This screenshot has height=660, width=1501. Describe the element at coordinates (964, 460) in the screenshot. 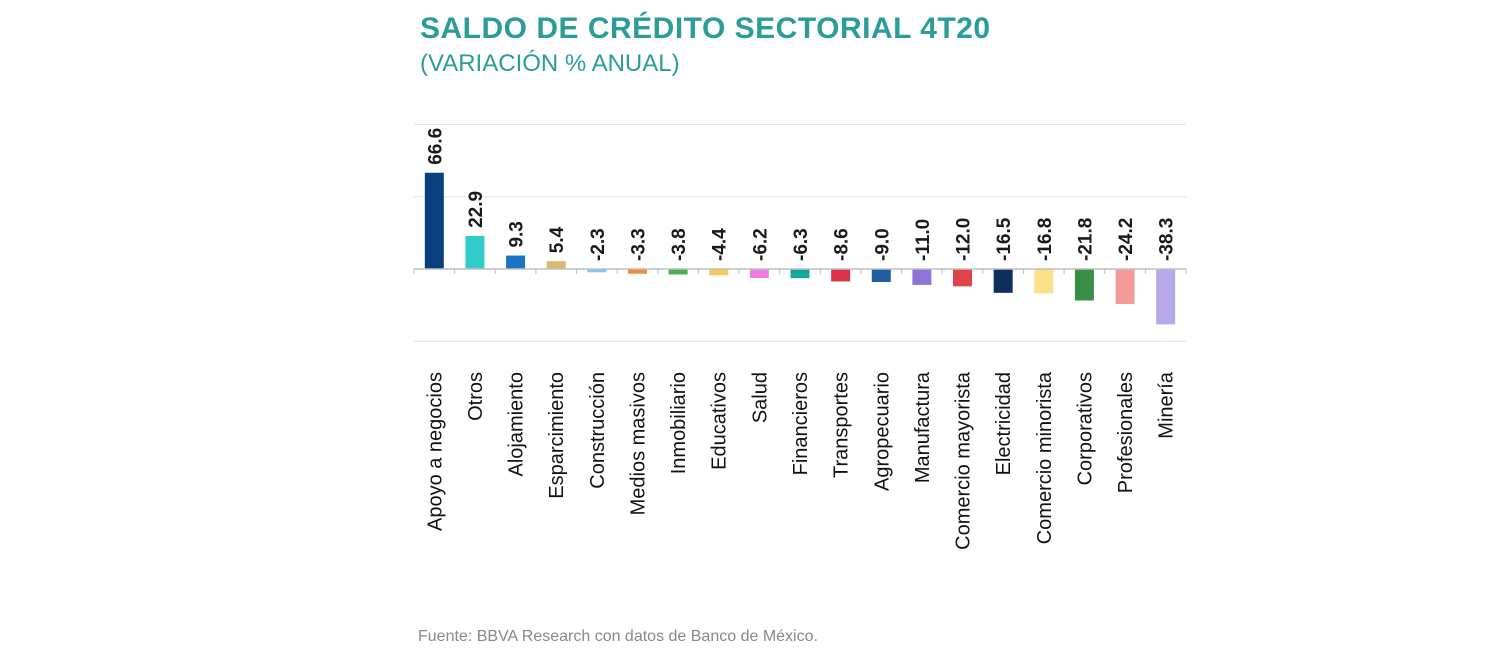

I see `category-label: Comercio mayorista` at that location.